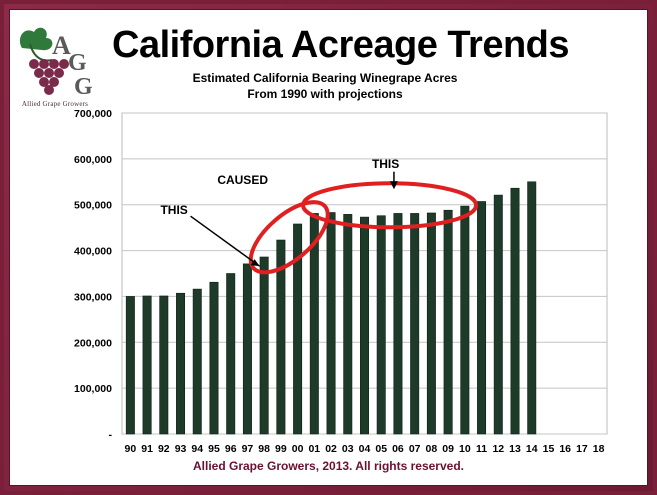 The height and width of the screenshot is (495, 657). What do you see at coordinates (93, 343) in the screenshot?
I see `y-tick-label: 200,000` at bounding box center [93, 343].